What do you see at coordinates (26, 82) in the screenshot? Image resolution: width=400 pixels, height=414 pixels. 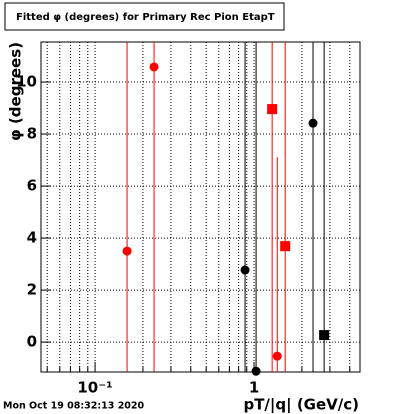 I see `y-tick-label: 10` at bounding box center [26, 82].